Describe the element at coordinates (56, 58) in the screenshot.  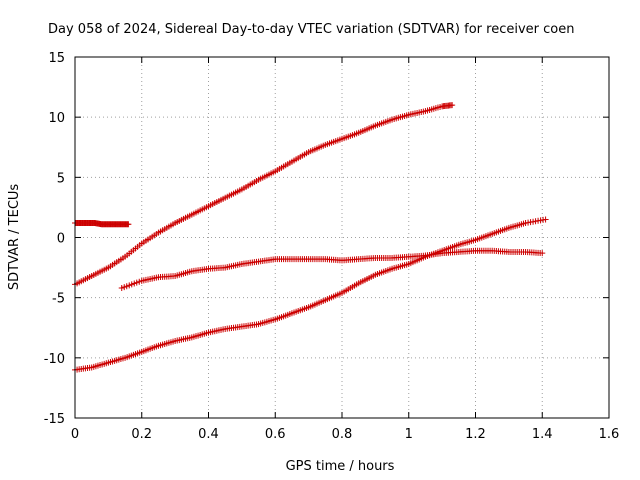
I see `y-tick-label: 15` at that location.